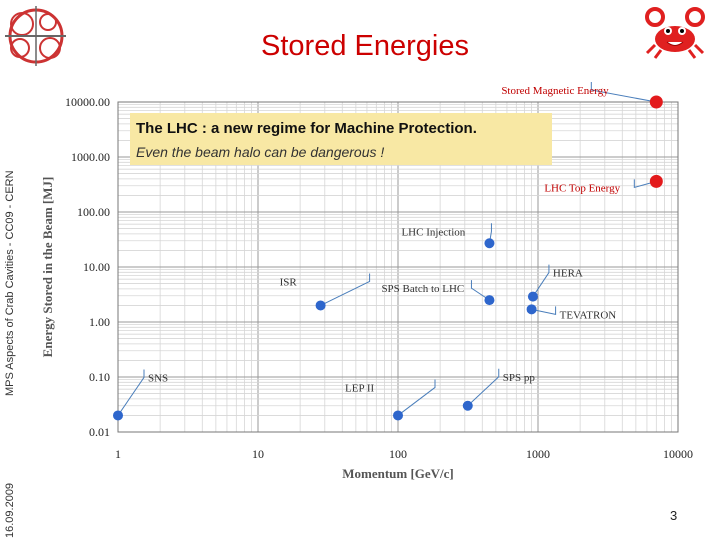  Describe the element at coordinates (582, 188) in the screenshot. I see `point-label: LHC Top Energy` at that location.